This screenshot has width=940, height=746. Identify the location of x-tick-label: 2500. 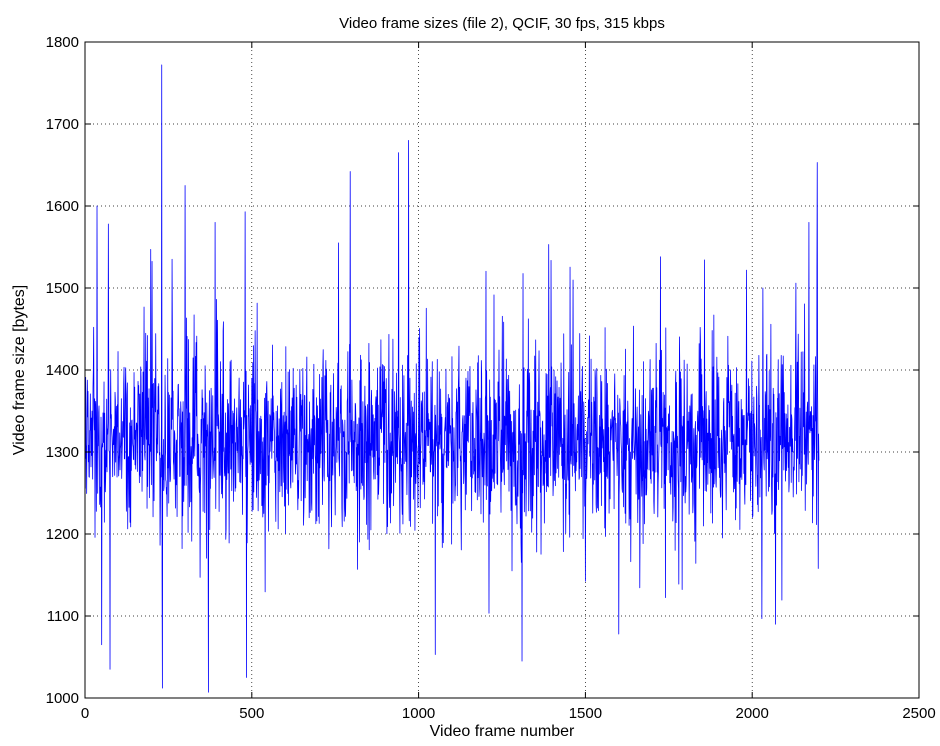
(918, 713).